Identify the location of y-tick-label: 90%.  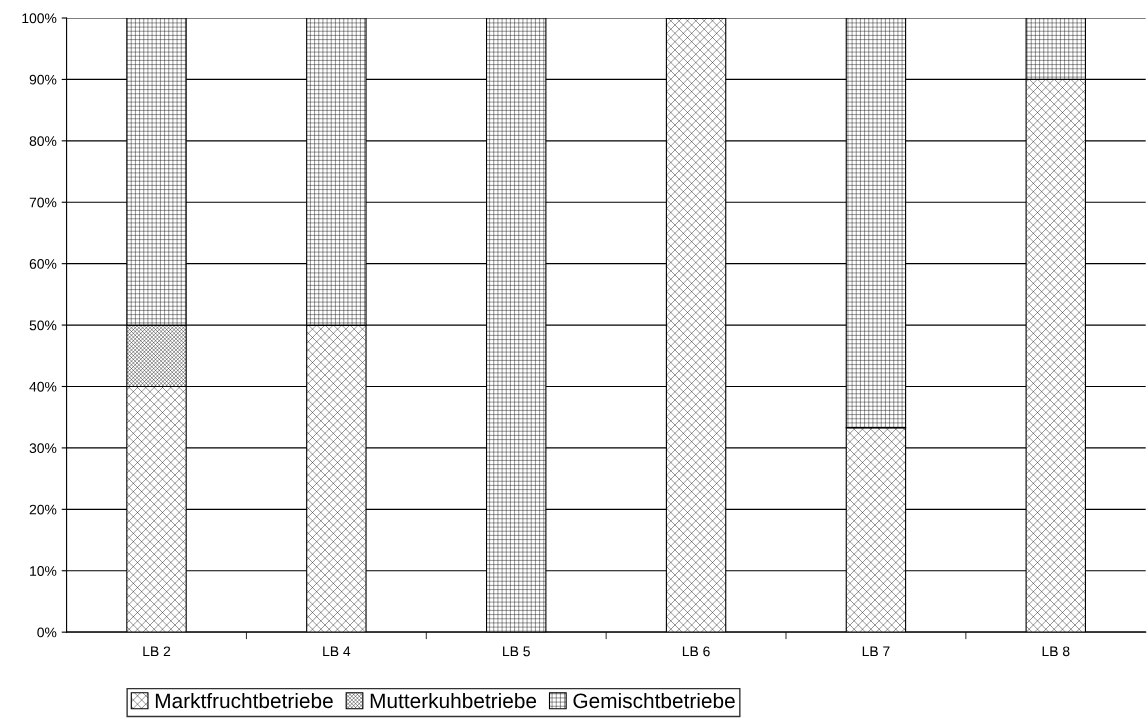
(43, 79).